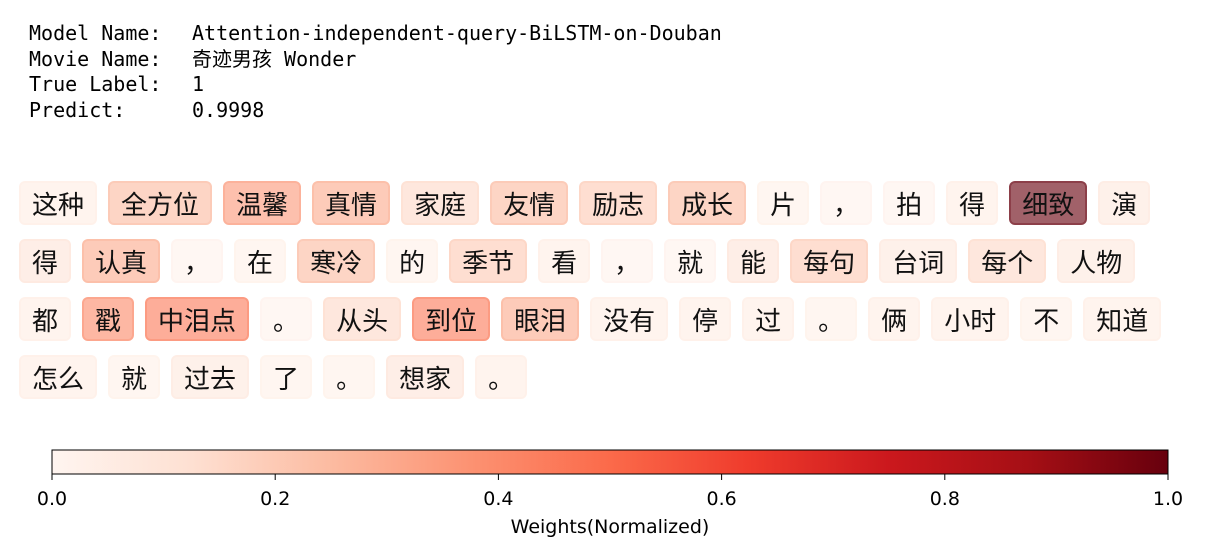 This screenshot has height=555, width=1209. I want to click on header-row: True Label: 1, so click(375, 85).